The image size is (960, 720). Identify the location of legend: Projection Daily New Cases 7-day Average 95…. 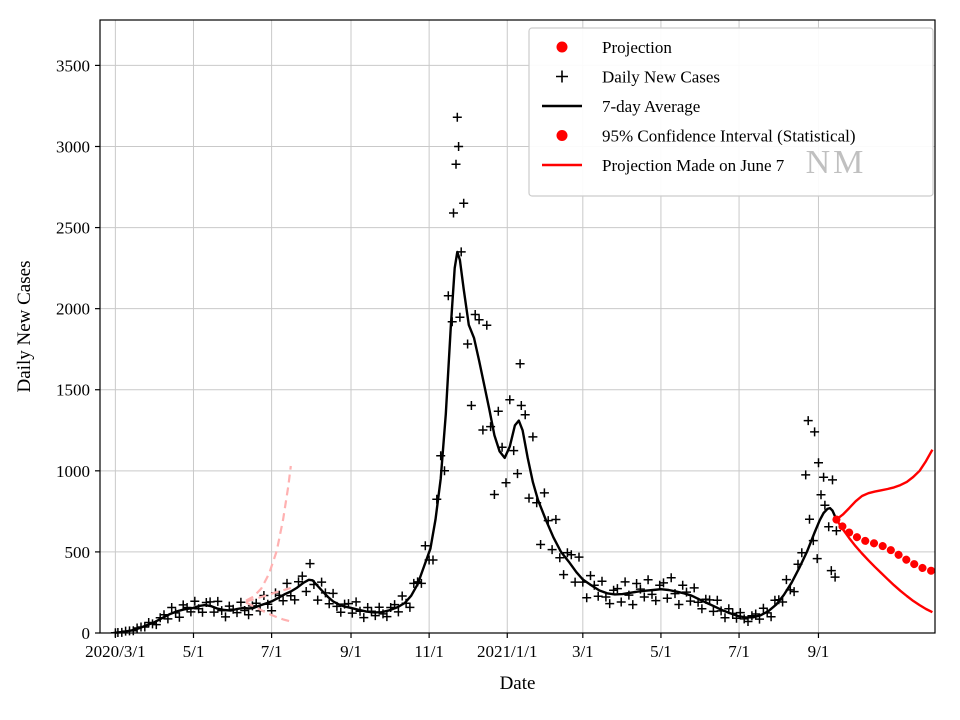
(731, 112).